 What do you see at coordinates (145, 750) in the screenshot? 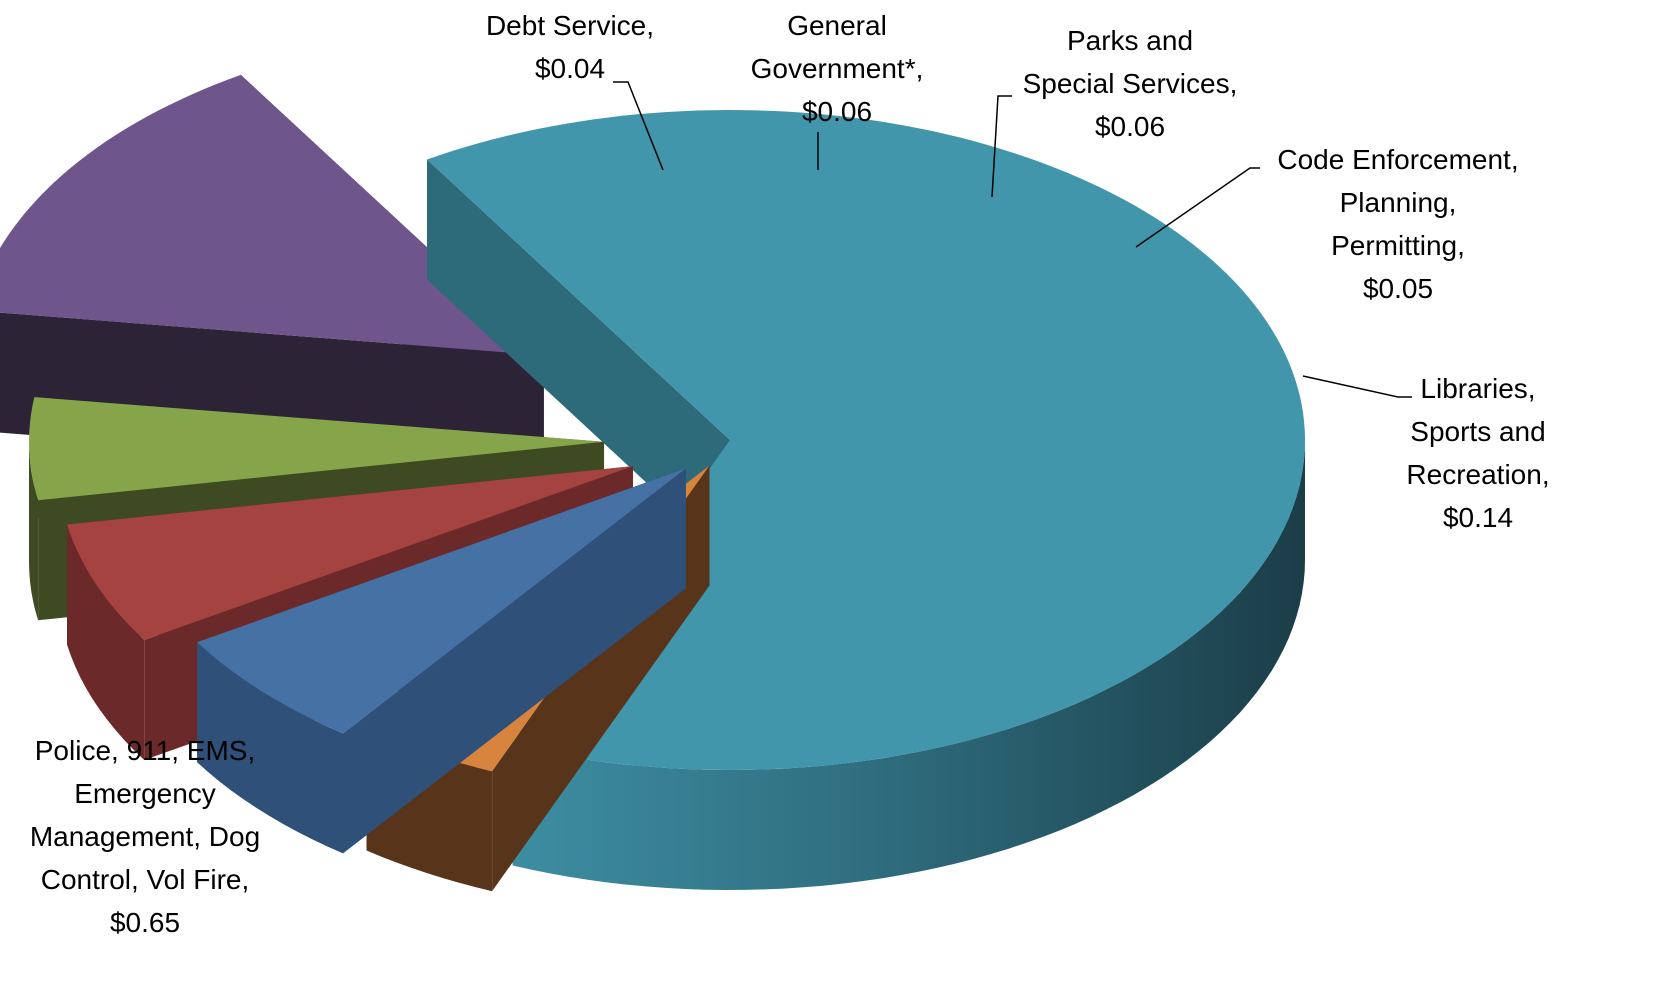
I see `slice-name-label: Police, 911, EMS,` at bounding box center [145, 750].